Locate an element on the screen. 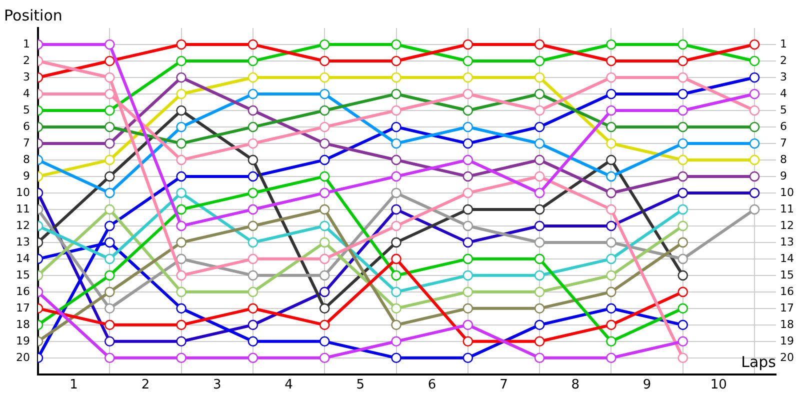 The height and width of the screenshot is (400, 800). y-tick-label: 2 is located at coordinates (26, 60).